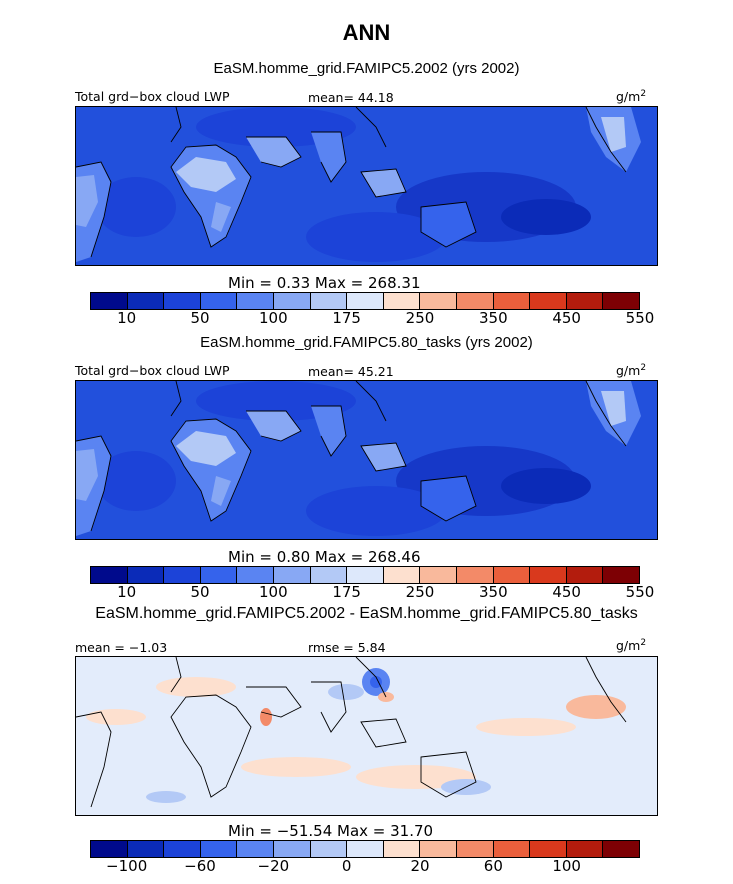 The width and height of the screenshot is (733, 884). Describe the element at coordinates (372, 593) in the screenshot. I see `panel-2-colorbar-ticks: 10 50 100 175 250 350 450 550` at that location.